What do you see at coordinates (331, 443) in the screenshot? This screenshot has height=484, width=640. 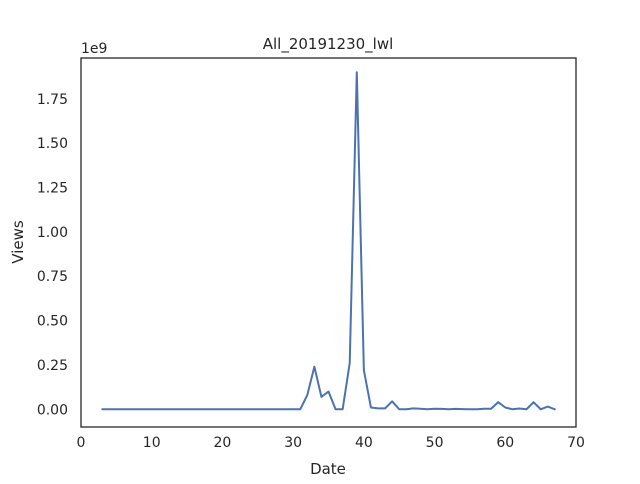 I see `x-axis-ticks: 0 10 20 30 40 50 60 70` at bounding box center [331, 443].